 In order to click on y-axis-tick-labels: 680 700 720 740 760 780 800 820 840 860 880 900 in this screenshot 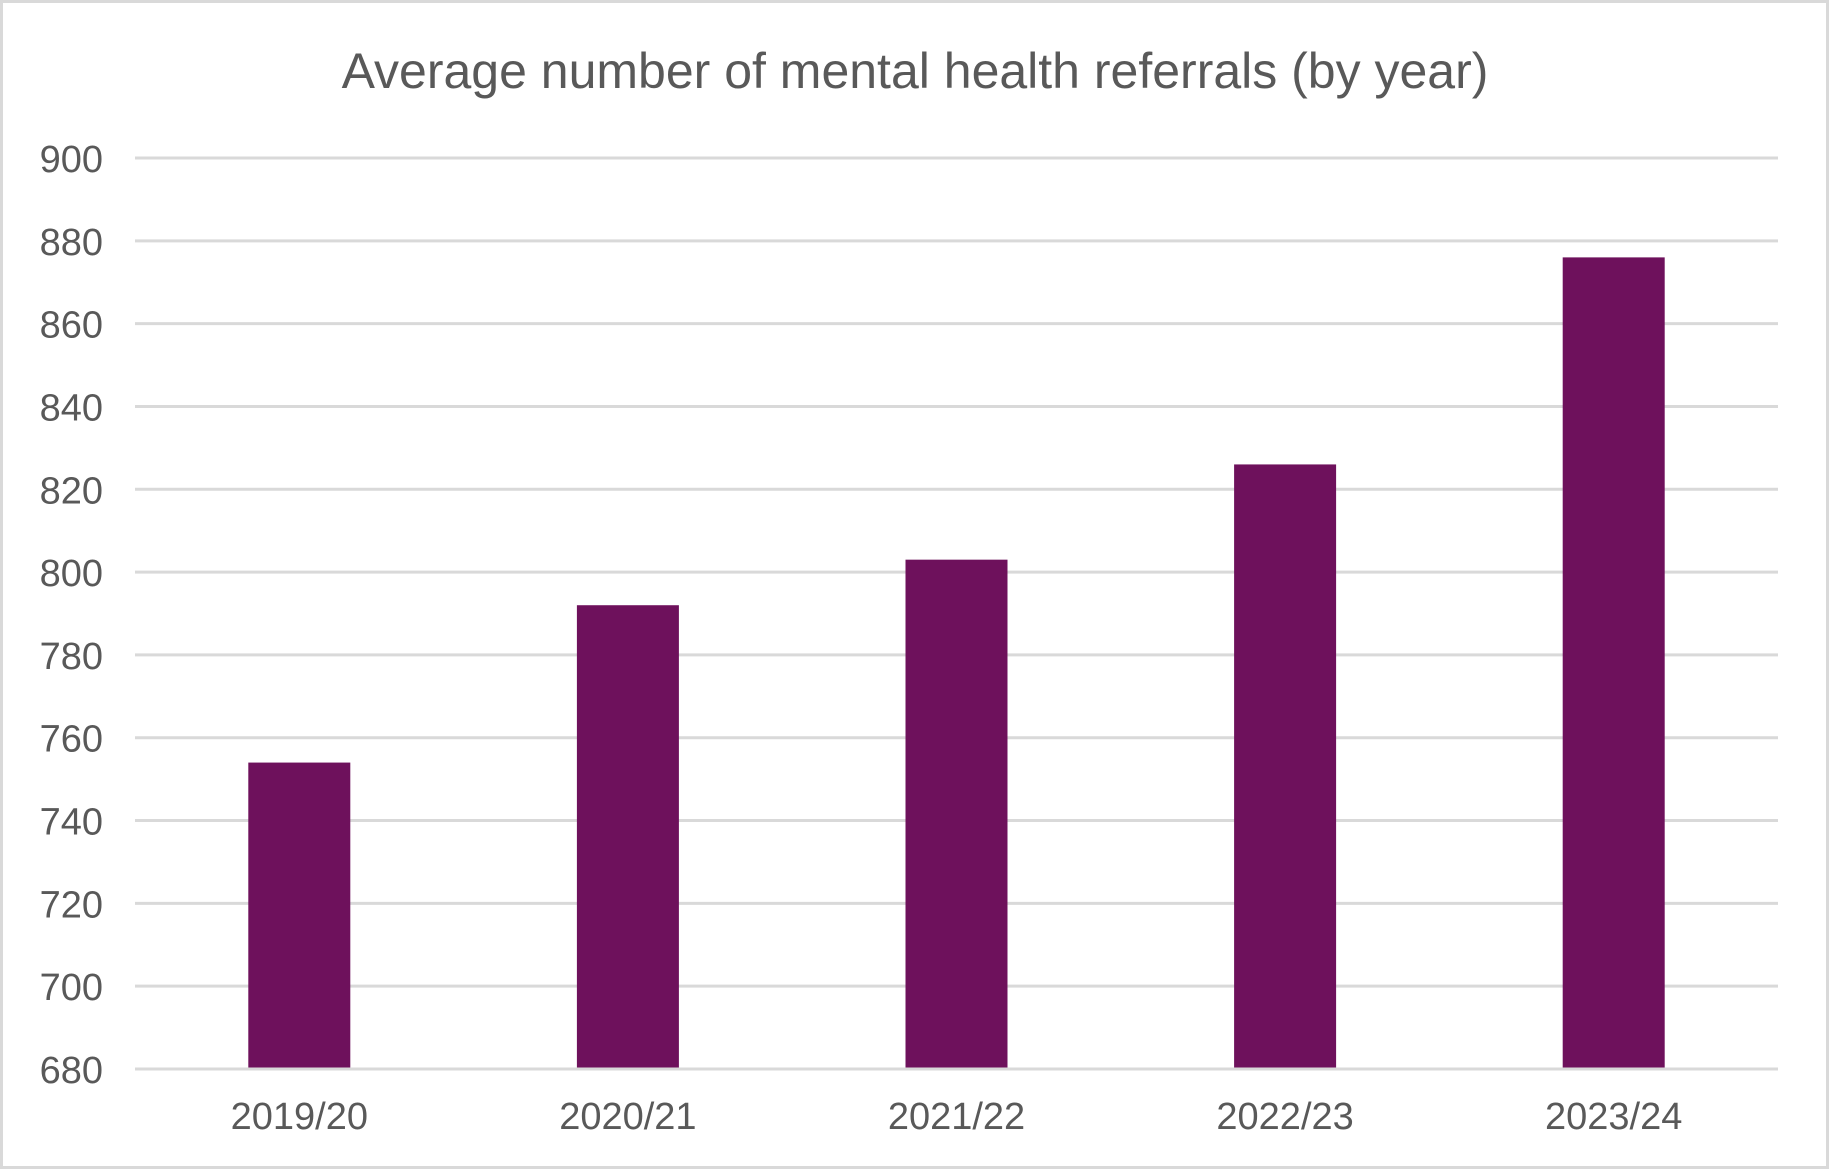, I will do `click(71, 615)`.